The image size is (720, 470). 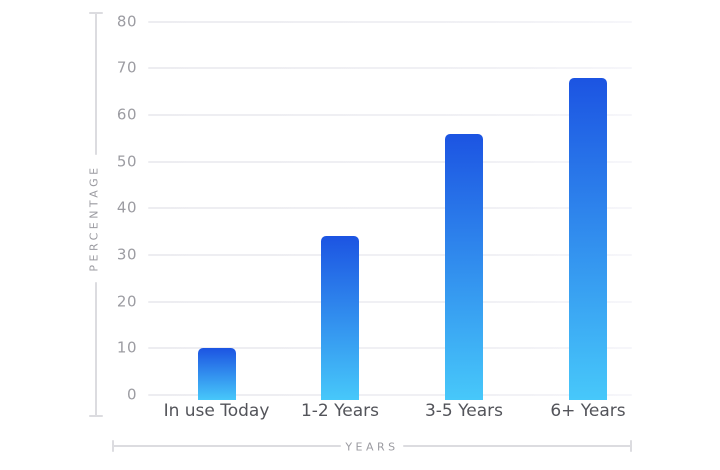 I want to click on y-axis-line-lower, so click(x=96, y=349).